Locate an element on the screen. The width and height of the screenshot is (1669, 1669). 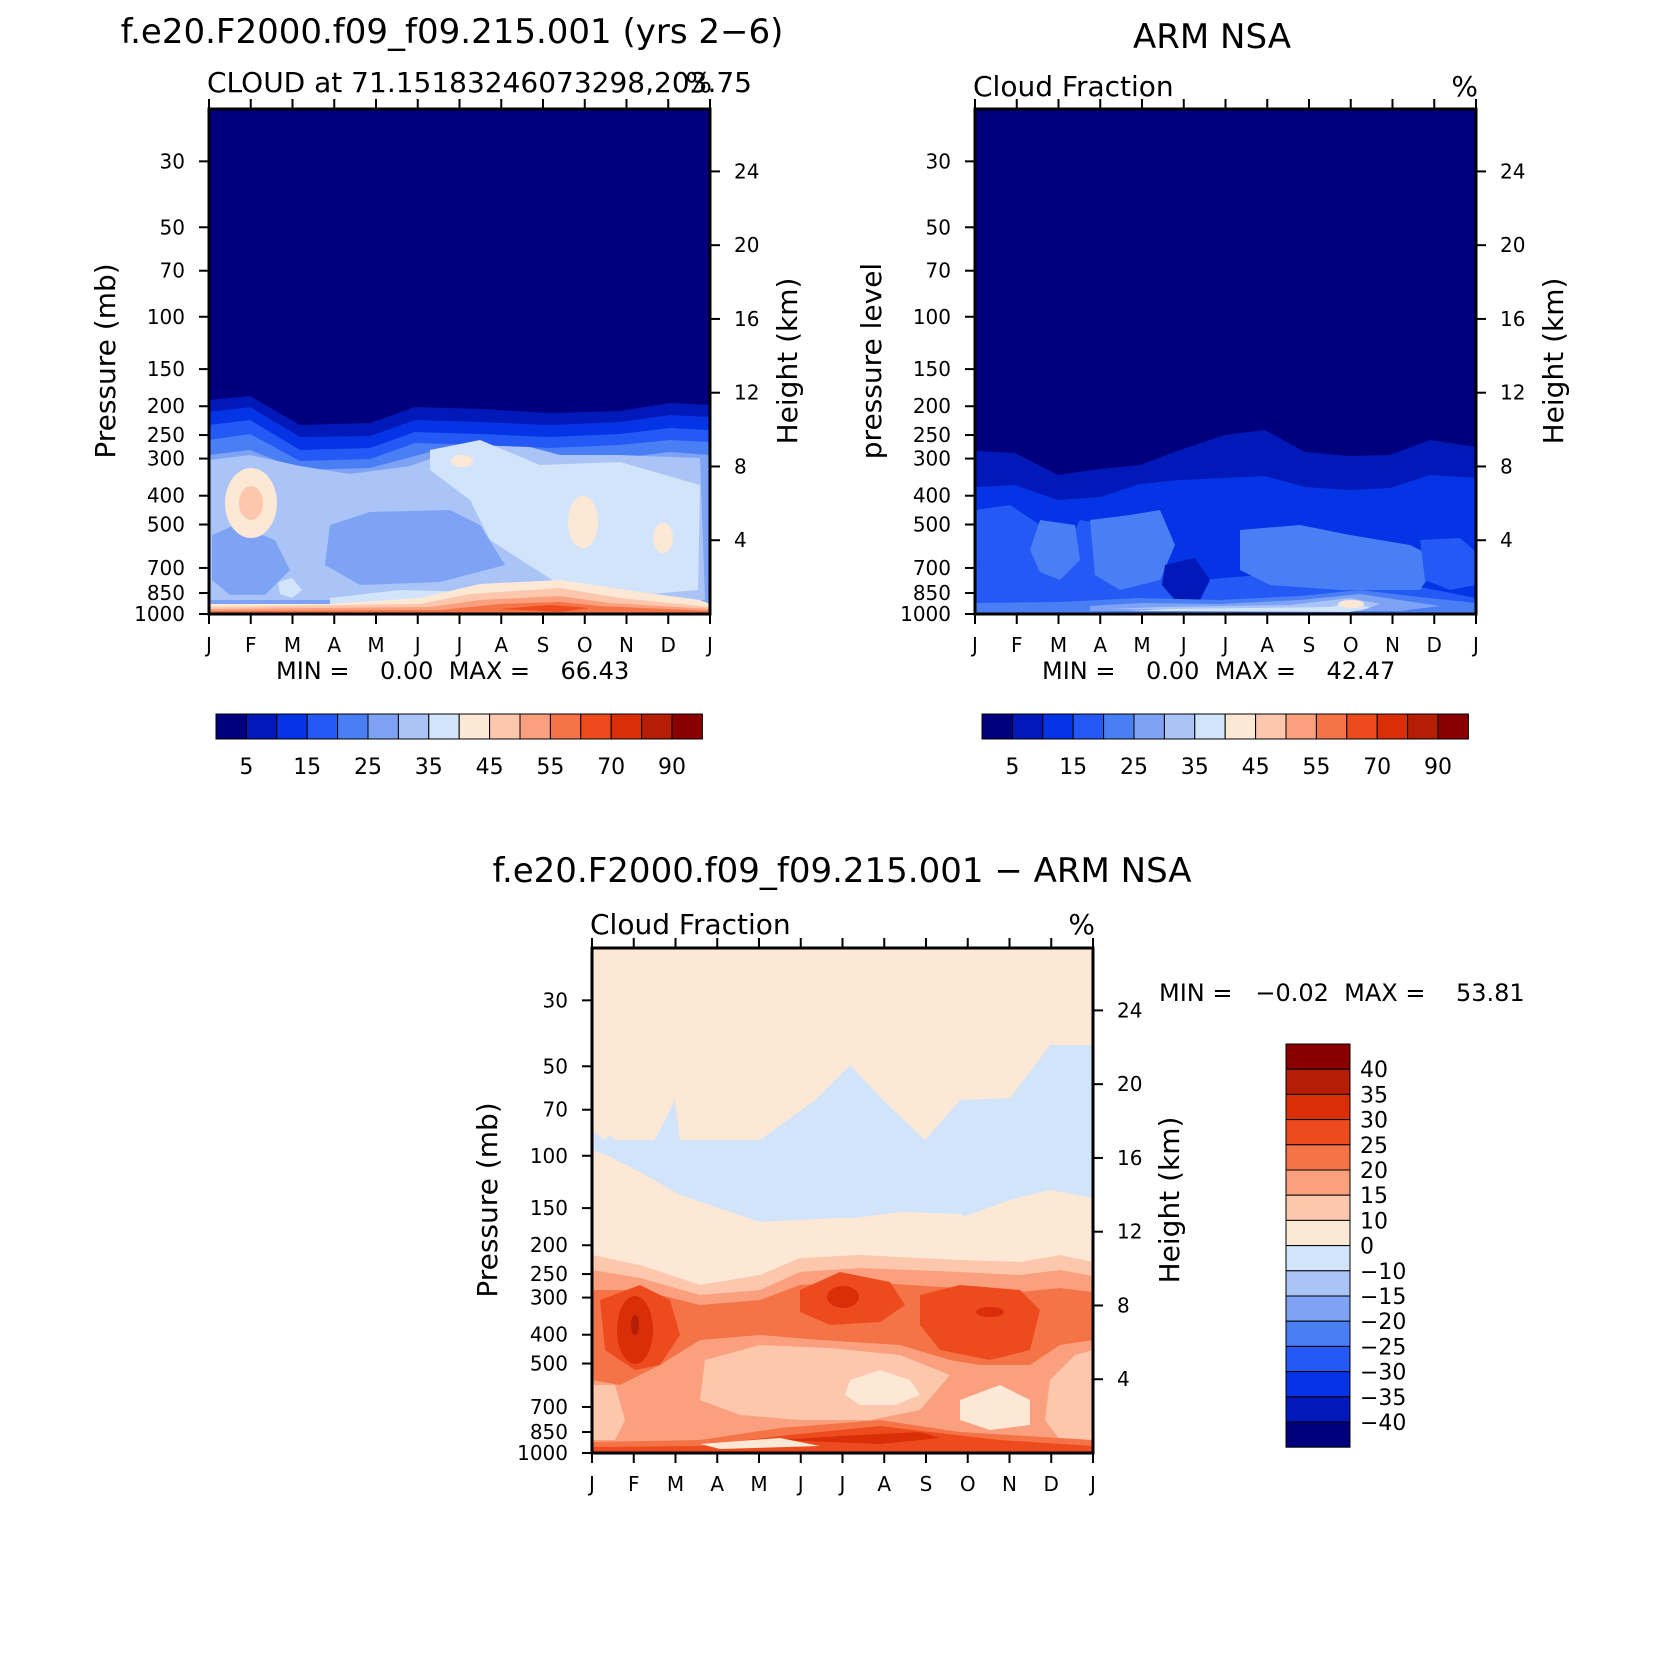
colorbar-label: −30 is located at coordinates (1383, 1373).